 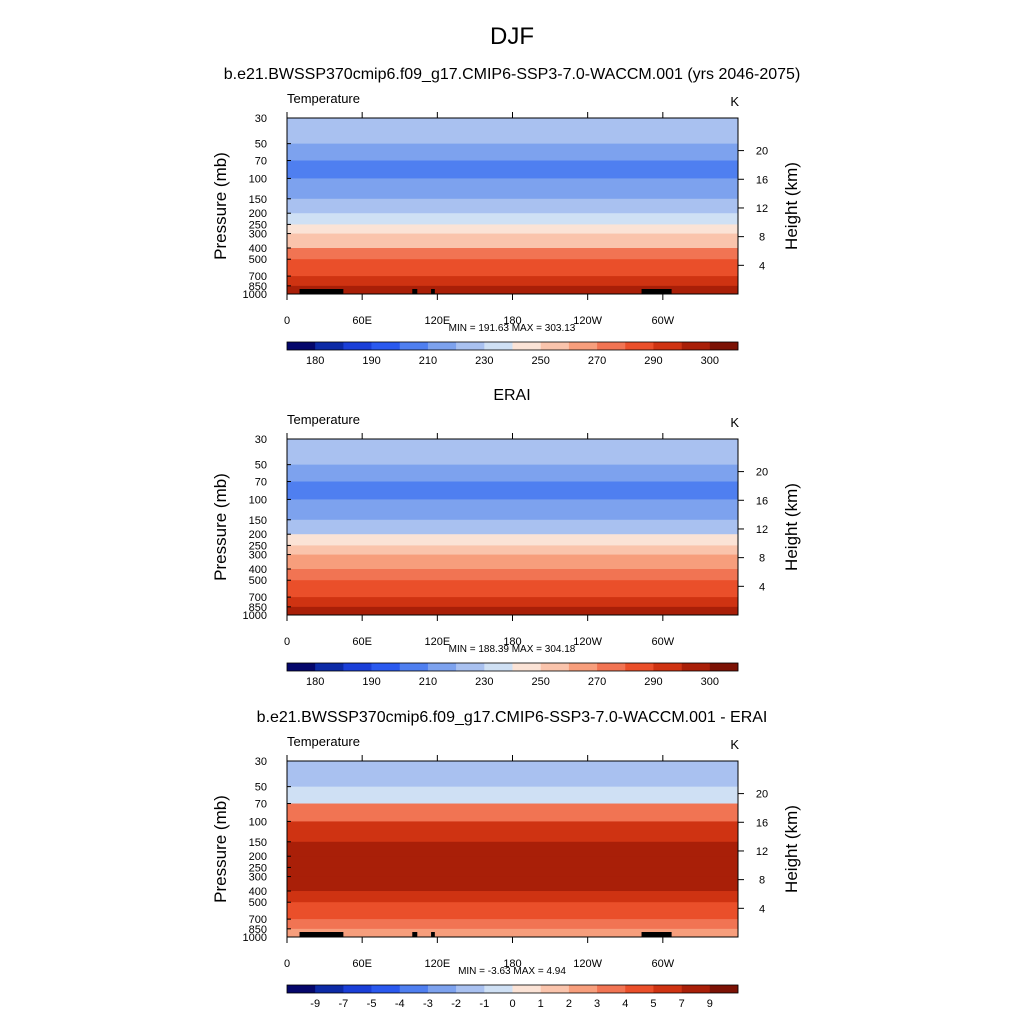 I want to click on colorbar-label: 4, so click(x=625, y=1004).